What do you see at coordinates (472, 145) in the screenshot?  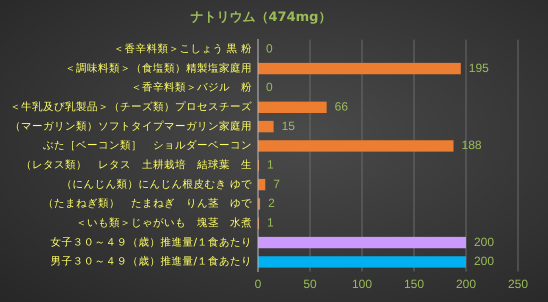 I see `data-label: 188` at bounding box center [472, 145].